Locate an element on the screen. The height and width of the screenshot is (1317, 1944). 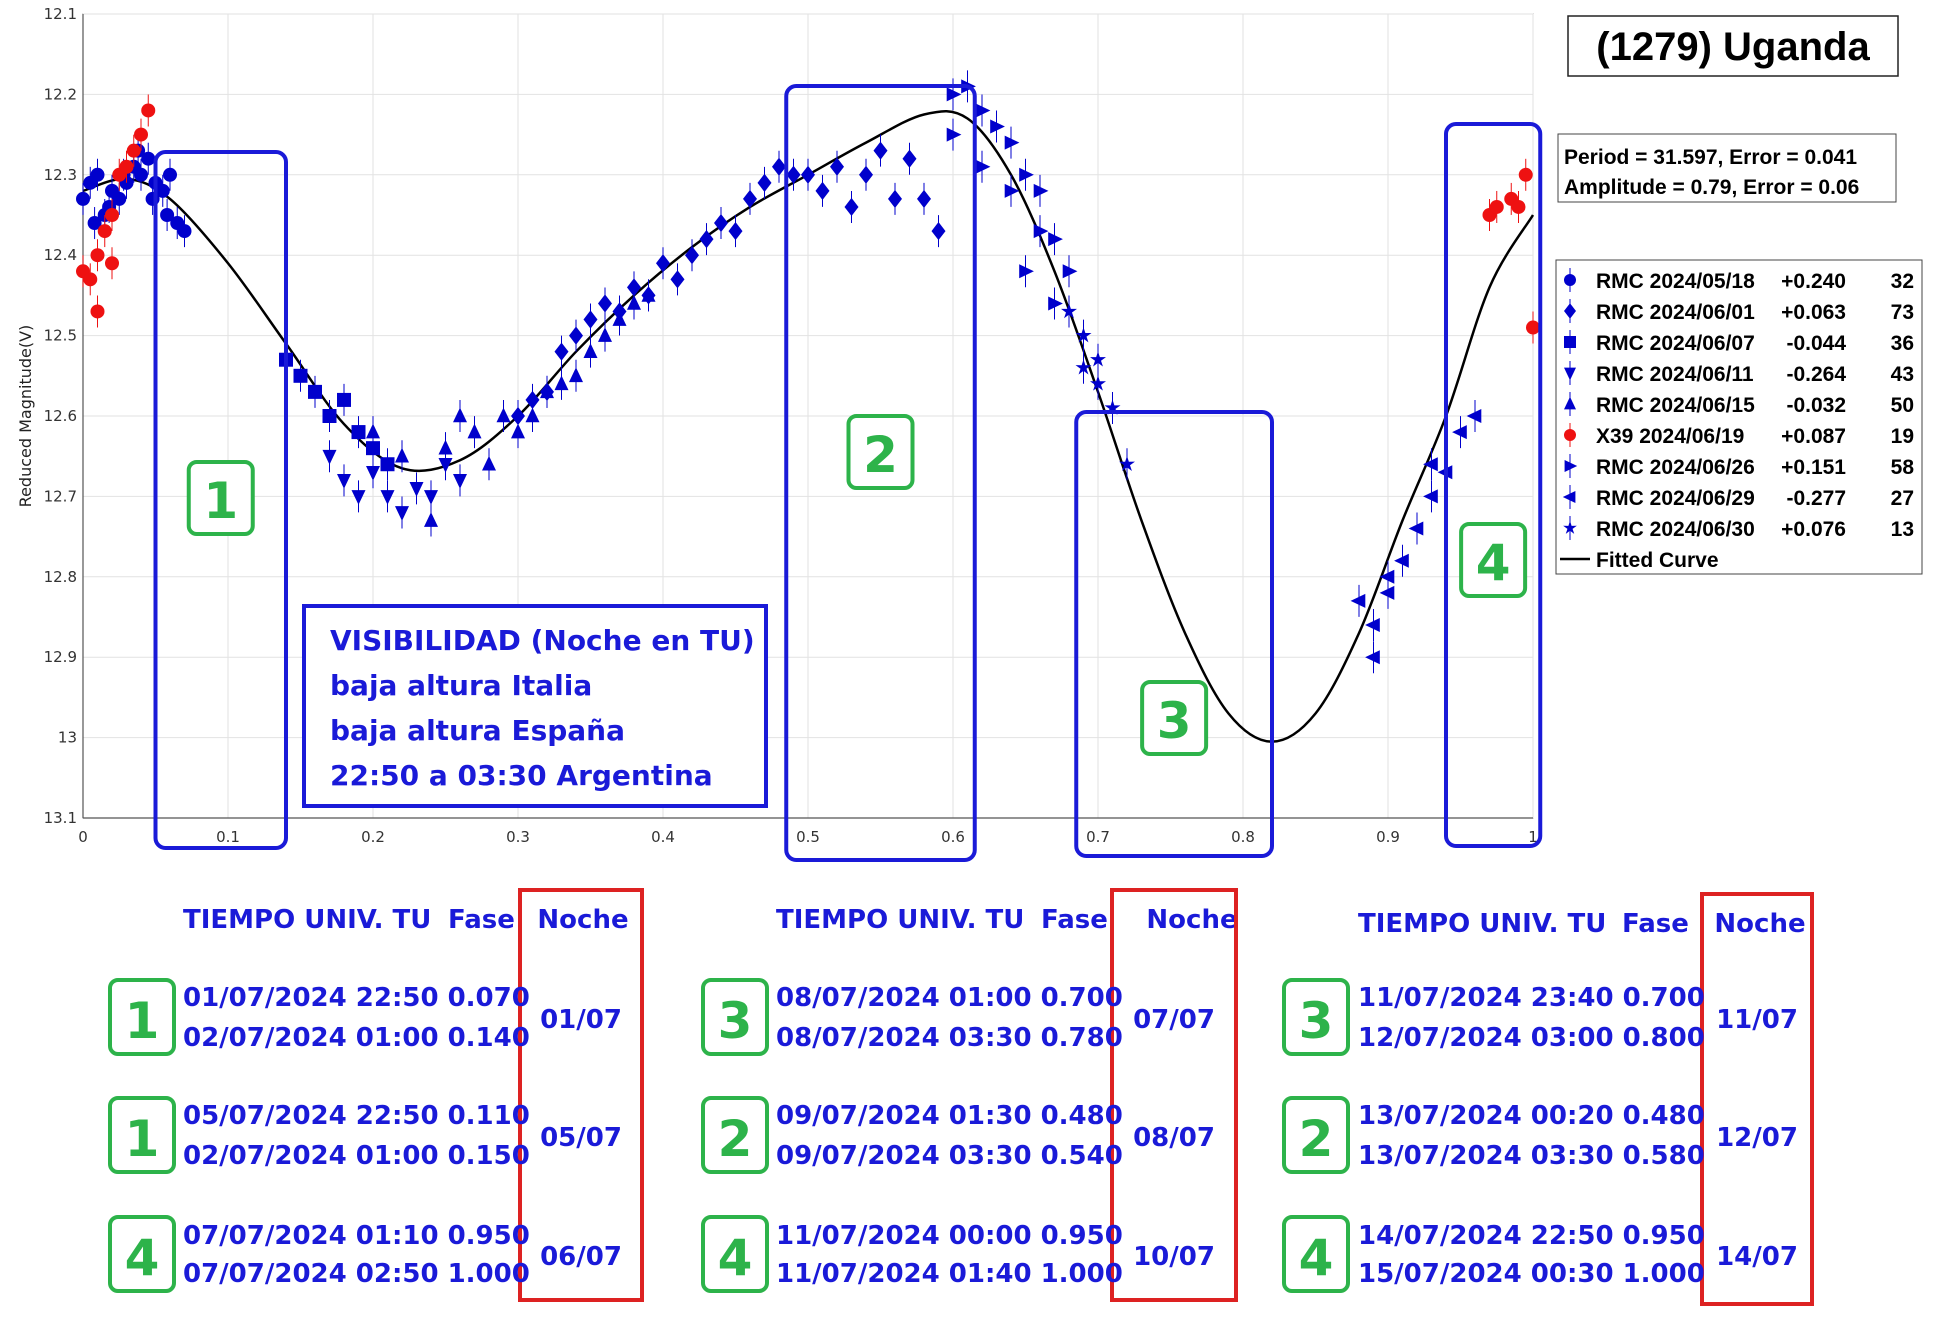
visibility-line: VISIBILIDAD (Noche en TU) is located at coordinates (542, 640).